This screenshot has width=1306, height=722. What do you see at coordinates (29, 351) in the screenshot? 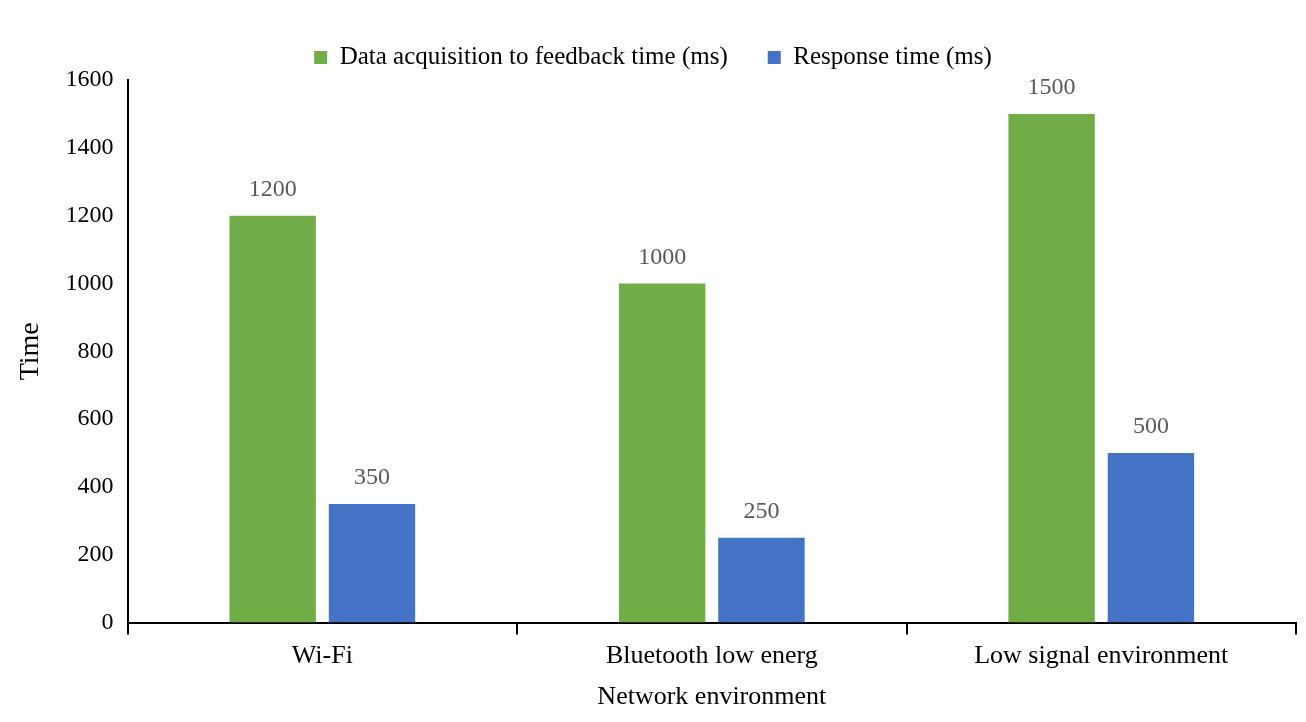
I see `y-axis-title: Time` at bounding box center [29, 351].